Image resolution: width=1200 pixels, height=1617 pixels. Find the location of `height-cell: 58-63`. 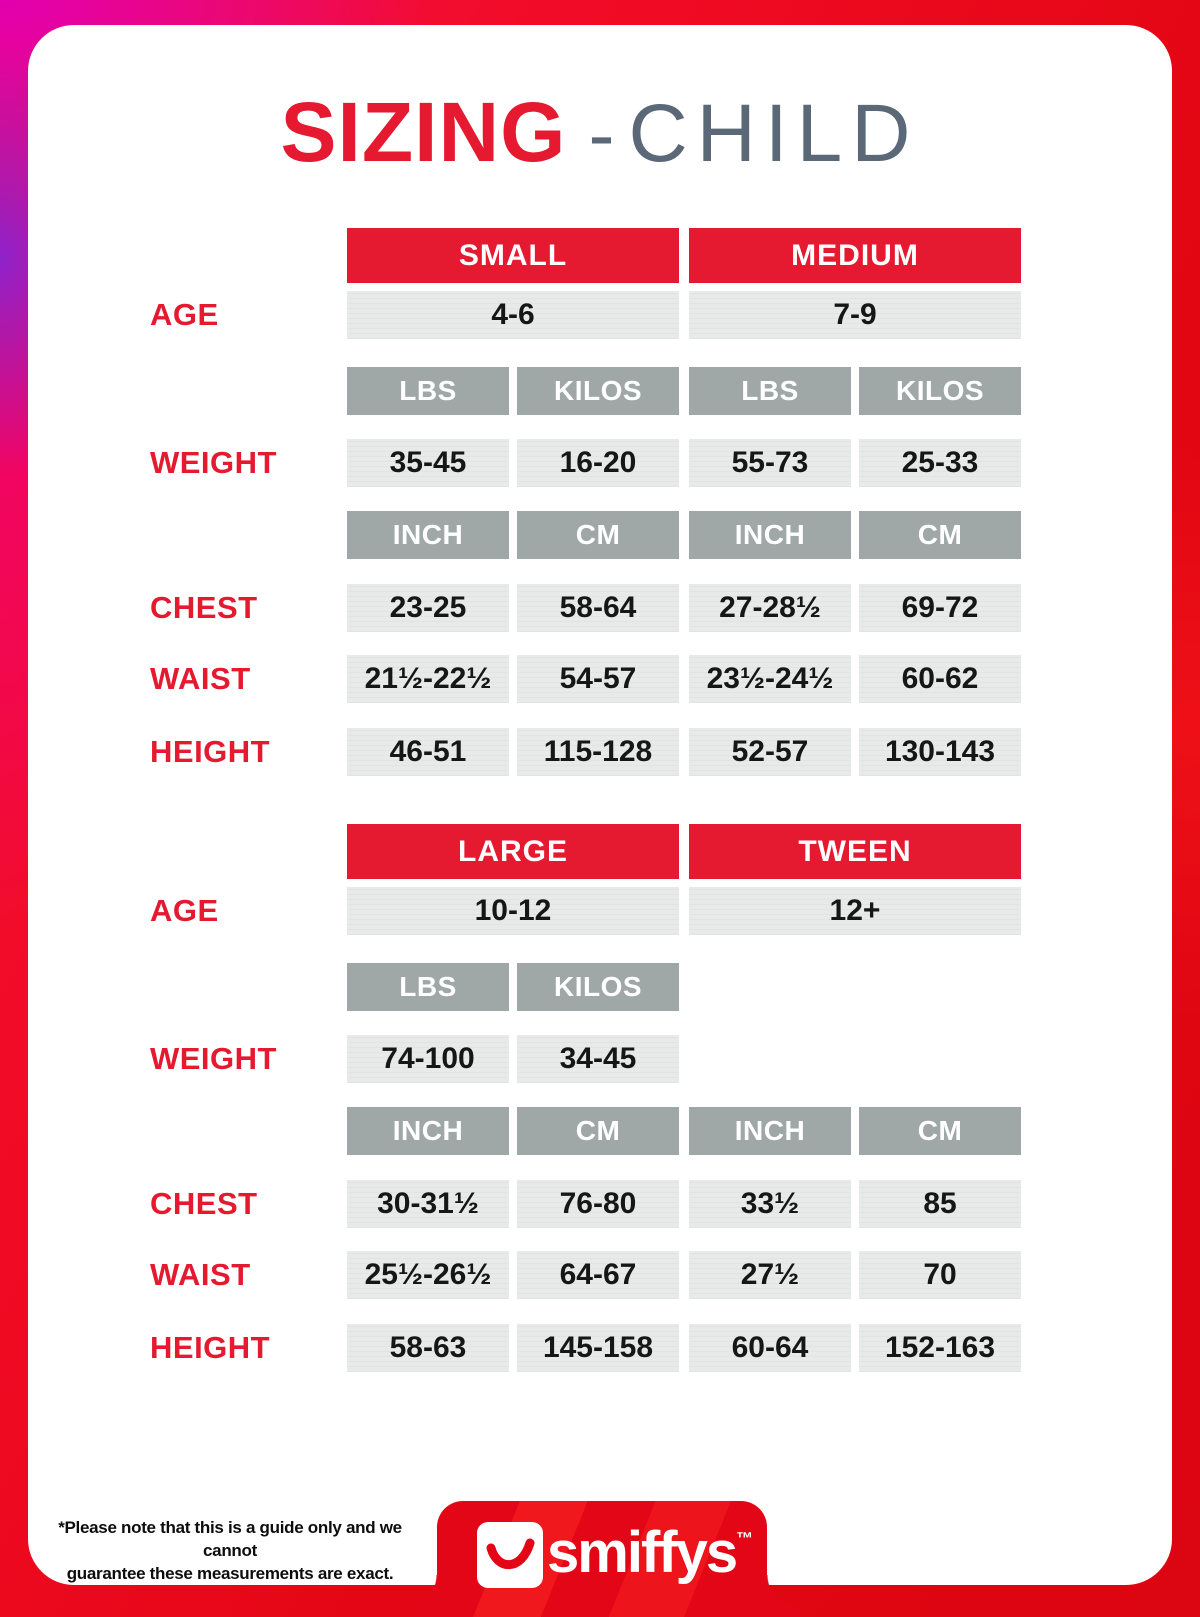

height-cell: 58-63 is located at coordinates (428, 1348).